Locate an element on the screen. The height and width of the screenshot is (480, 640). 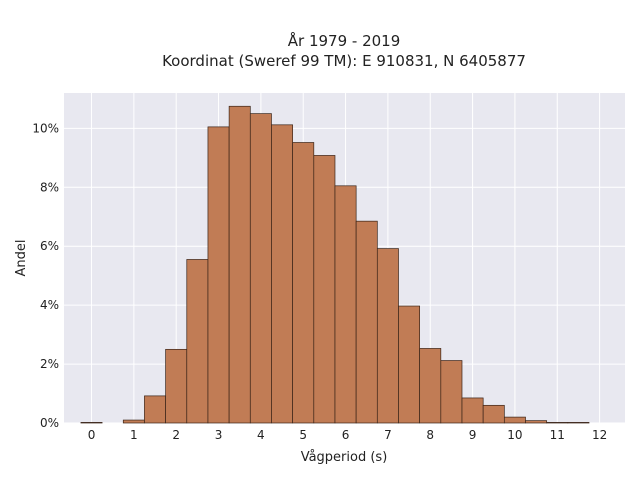
x-tick-label: 6 is located at coordinates (346, 435).